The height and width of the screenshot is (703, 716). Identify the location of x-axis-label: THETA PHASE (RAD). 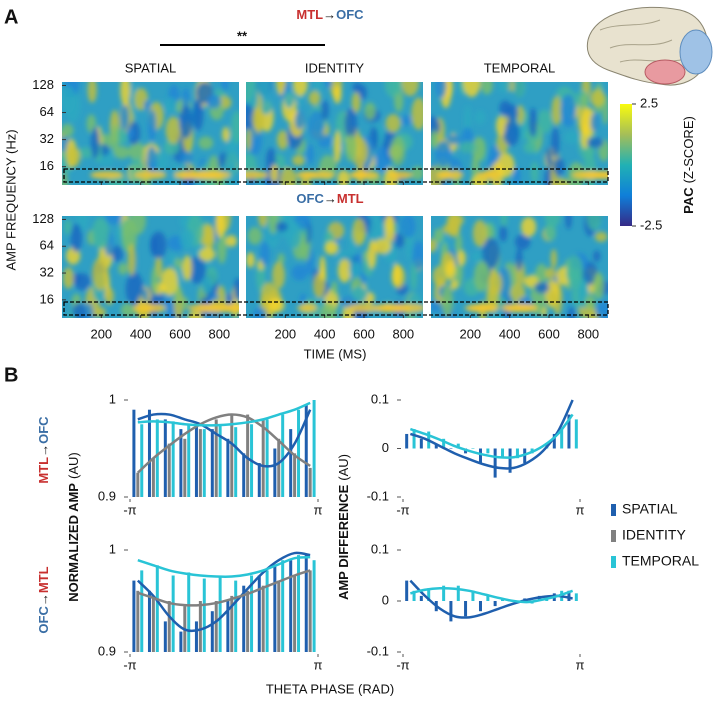
(330, 688).